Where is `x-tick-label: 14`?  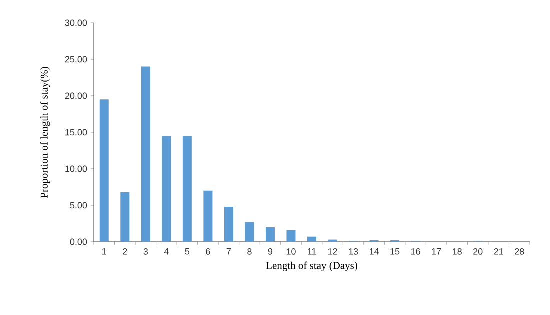
x-tick-label: 14 is located at coordinates (375, 251).